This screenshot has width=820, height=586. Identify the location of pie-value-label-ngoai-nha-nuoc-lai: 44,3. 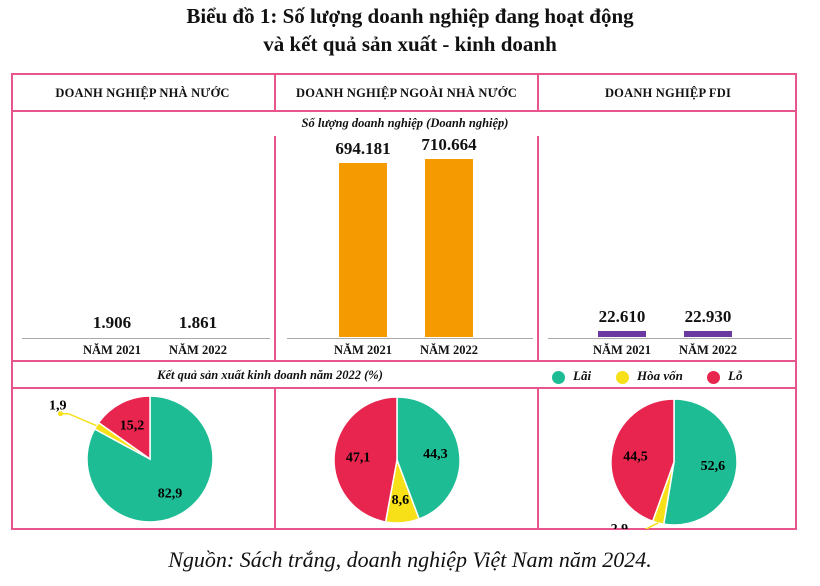
(435, 454).